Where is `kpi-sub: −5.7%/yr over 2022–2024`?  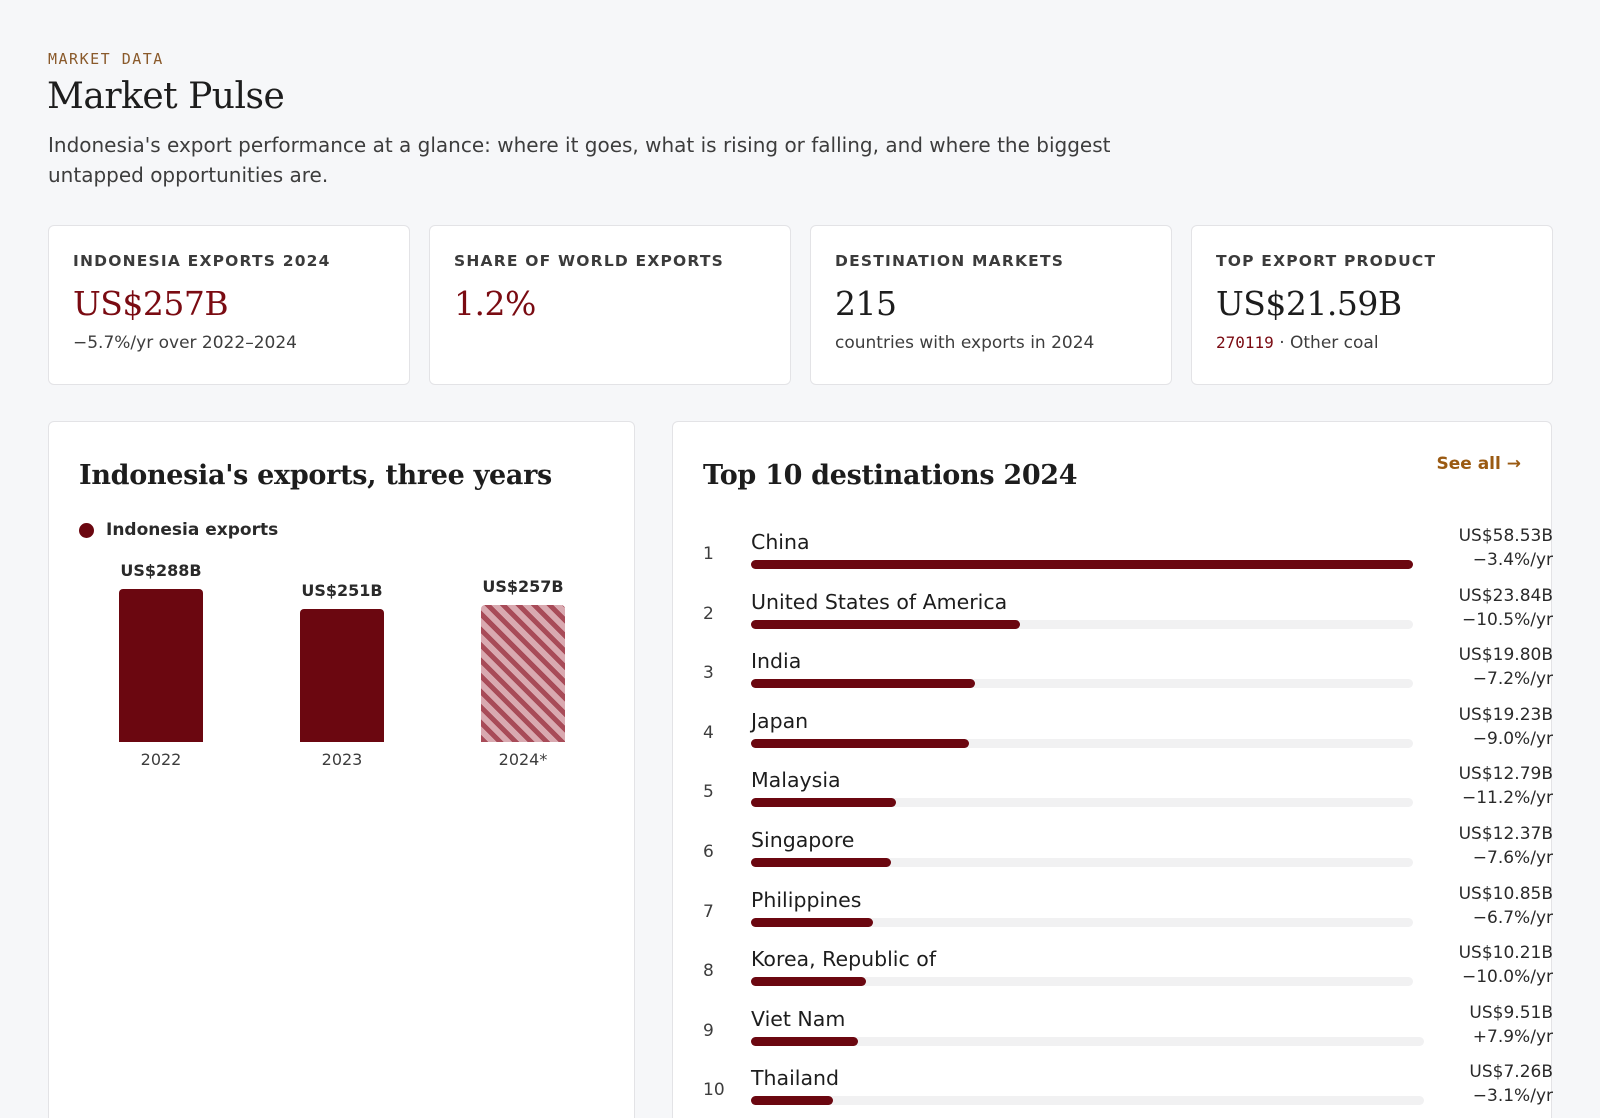 kpi-sub: −5.7%/yr over 2022–2024 is located at coordinates (185, 343).